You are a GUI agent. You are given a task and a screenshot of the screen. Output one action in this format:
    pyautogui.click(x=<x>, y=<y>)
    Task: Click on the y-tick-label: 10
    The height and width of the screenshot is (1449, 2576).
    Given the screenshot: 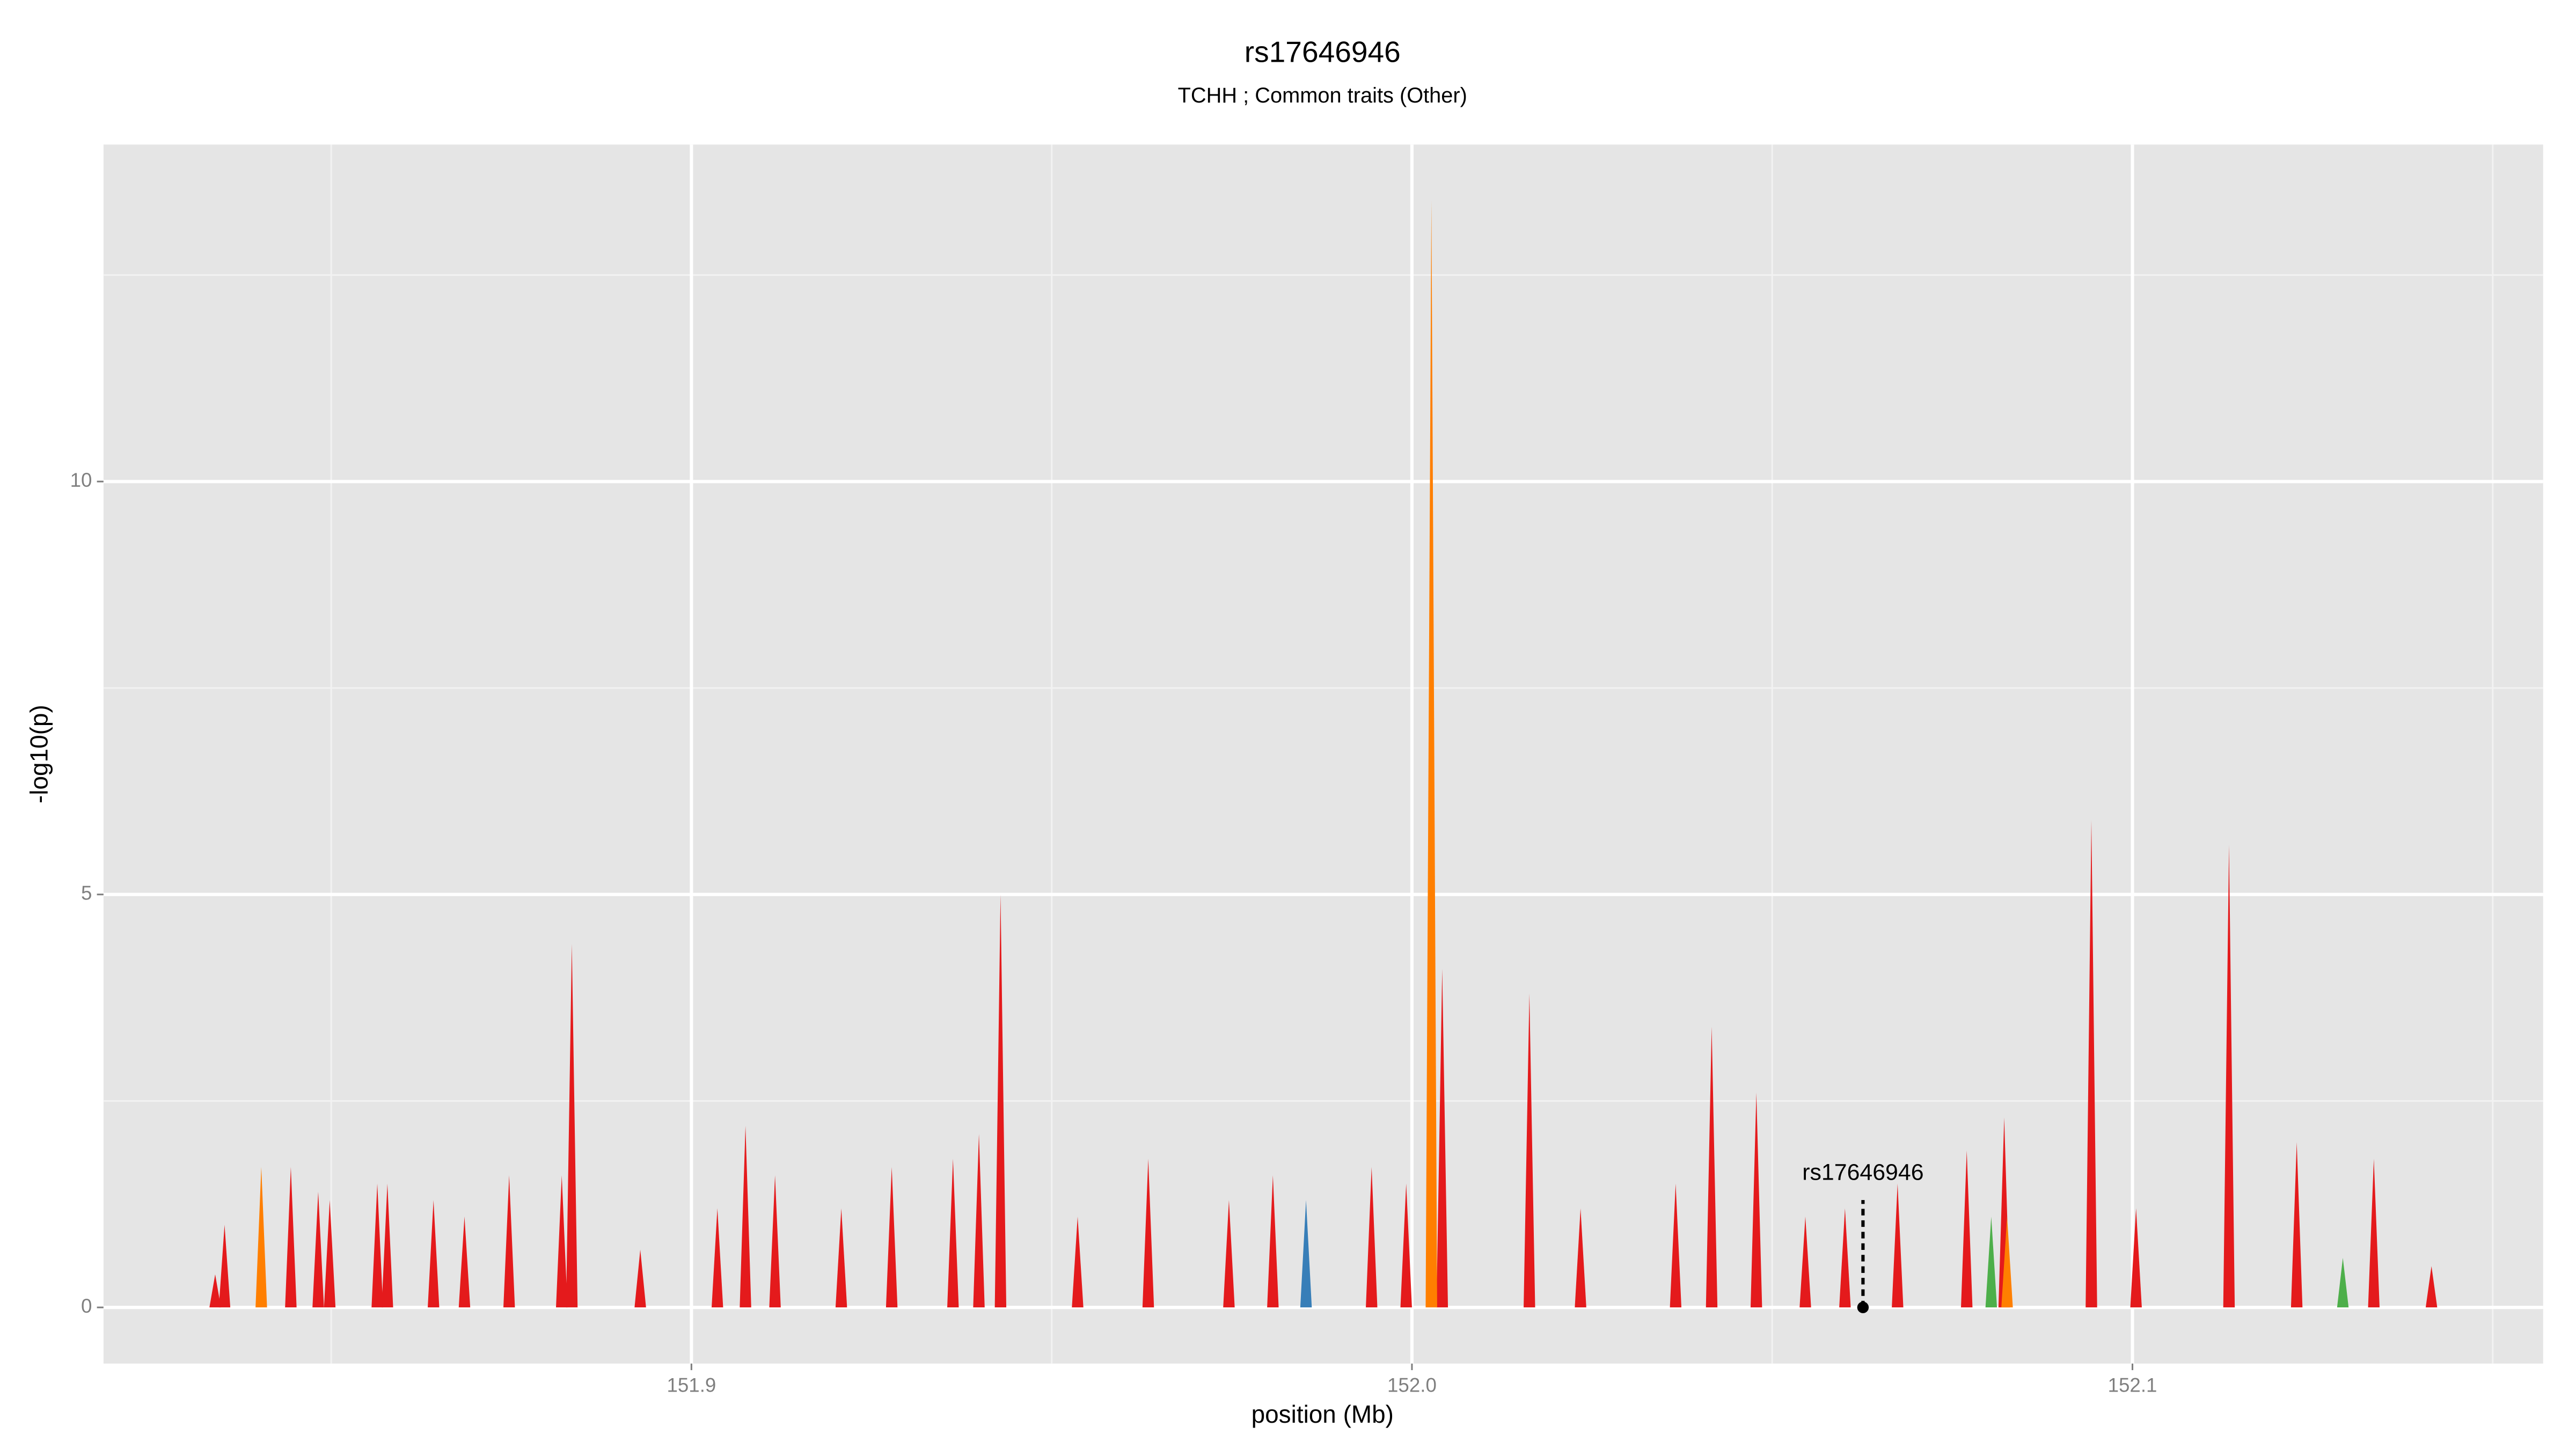 What is the action you would take?
    pyautogui.click(x=81, y=480)
    